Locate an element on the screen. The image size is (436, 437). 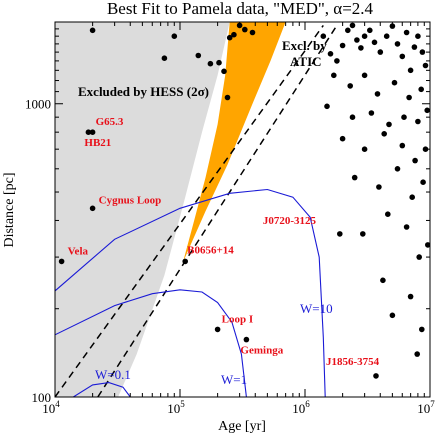
source-label: G65.3 is located at coordinates (110, 122).